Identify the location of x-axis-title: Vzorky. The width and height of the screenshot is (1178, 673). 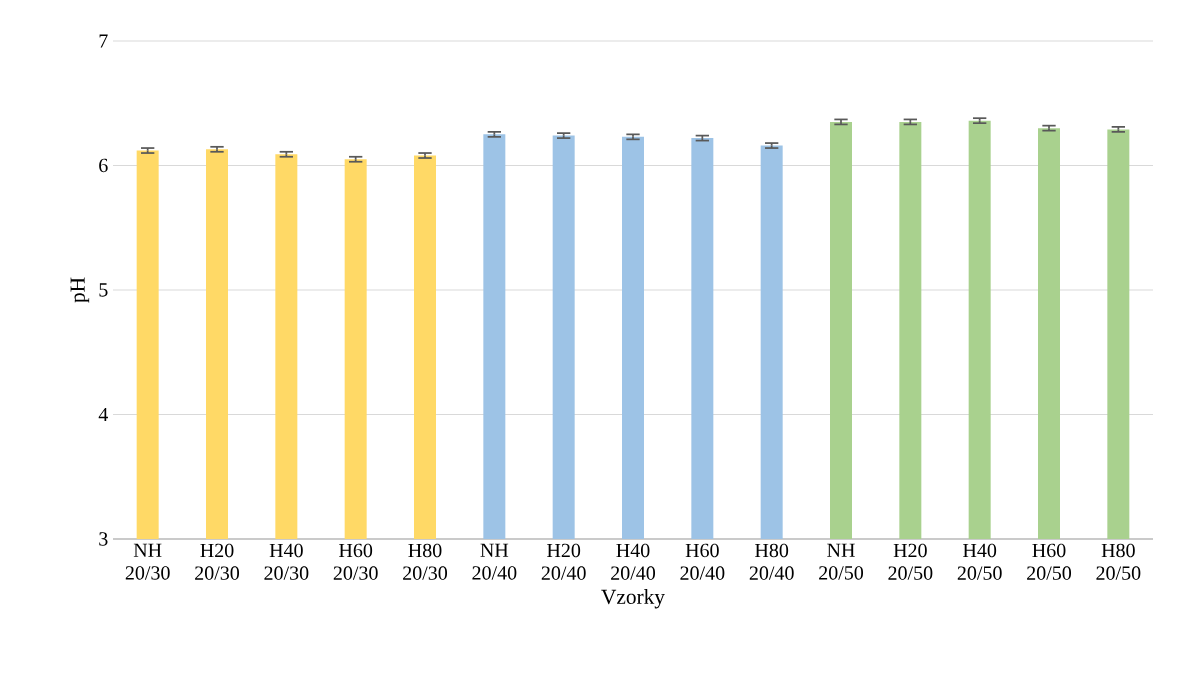
(633, 599).